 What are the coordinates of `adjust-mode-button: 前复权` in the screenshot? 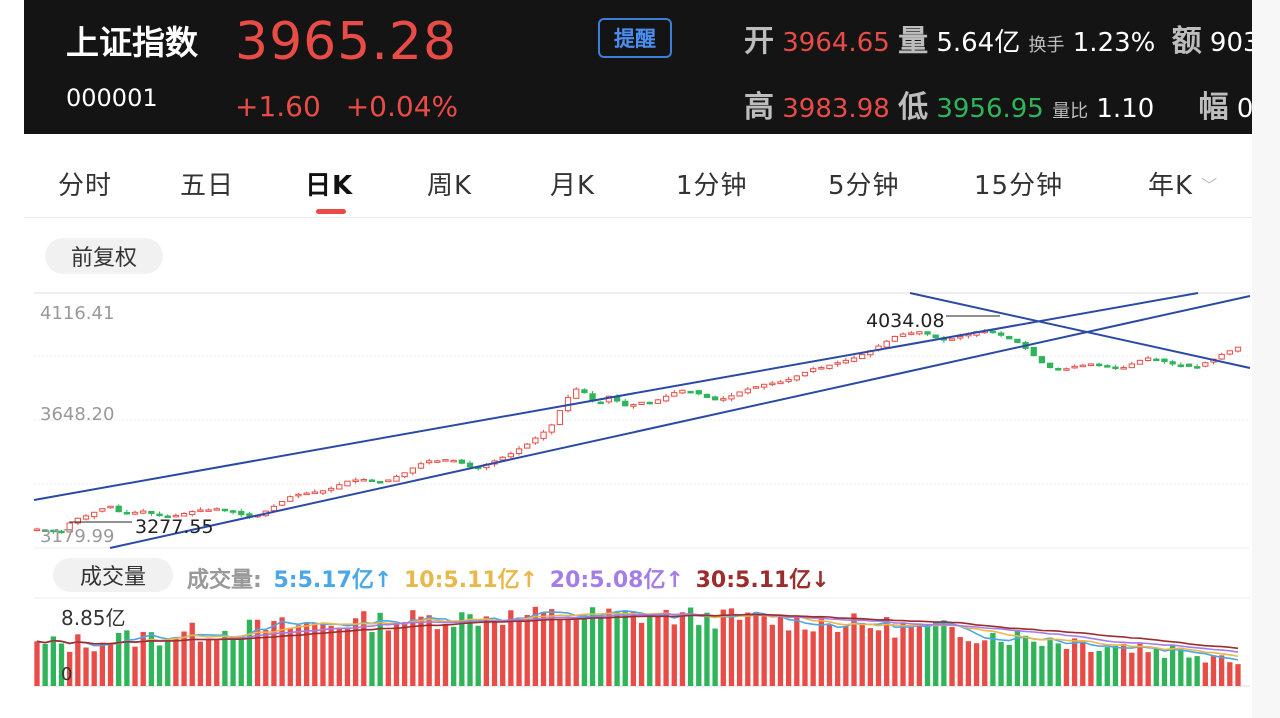 It's located at (104, 256).